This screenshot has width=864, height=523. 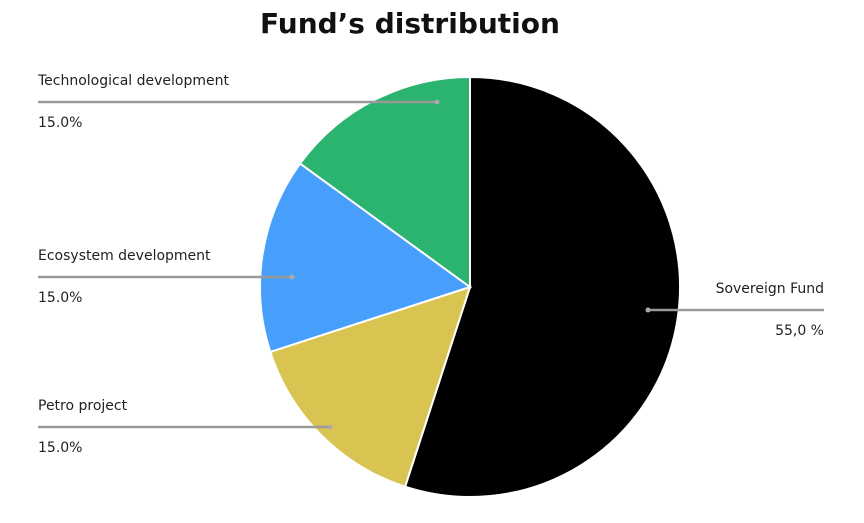 What do you see at coordinates (410, 23) in the screenshot?
I see `chart-title: Fund’s distribution` at bounding box center [410, 23].